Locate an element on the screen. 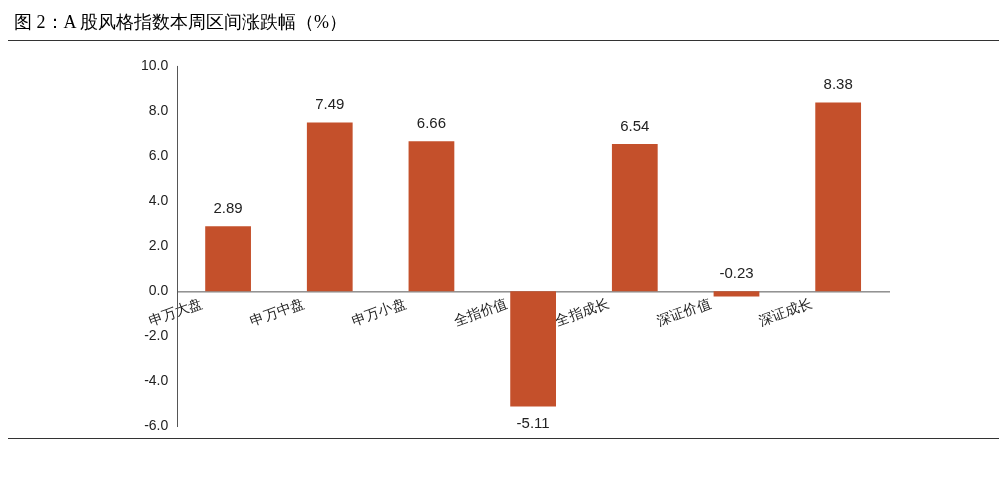  data-label: 6.66 is located at coordinates (431, 122).